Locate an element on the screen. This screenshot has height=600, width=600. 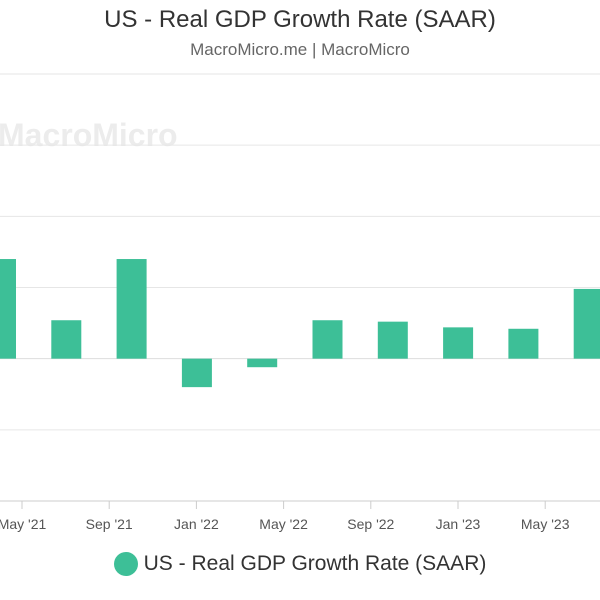
legend-swatch is located at coordinates (125, 564).